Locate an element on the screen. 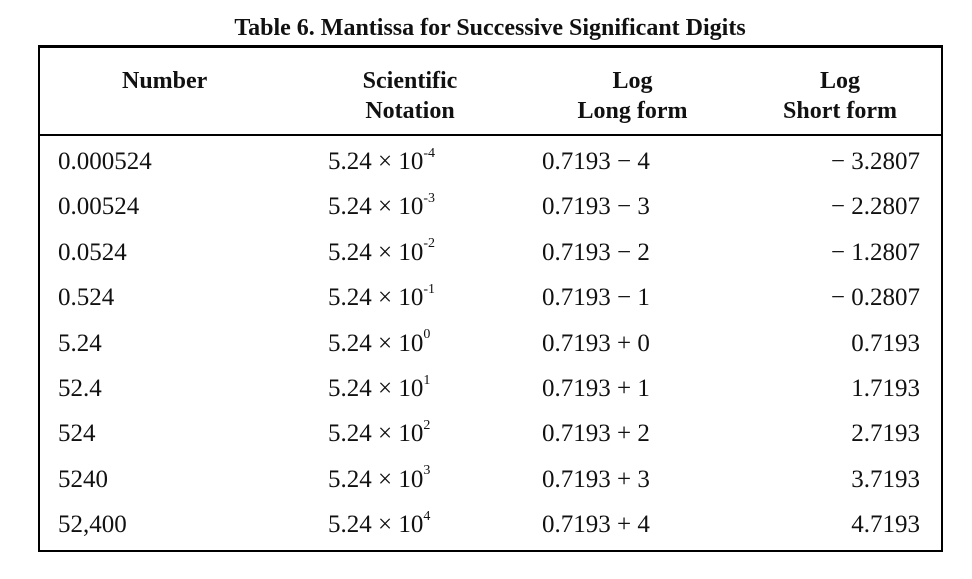 This screenshot has width=972, height=579. log-short-form-cell: − 3.2807 is located at coordinates (875, 161).